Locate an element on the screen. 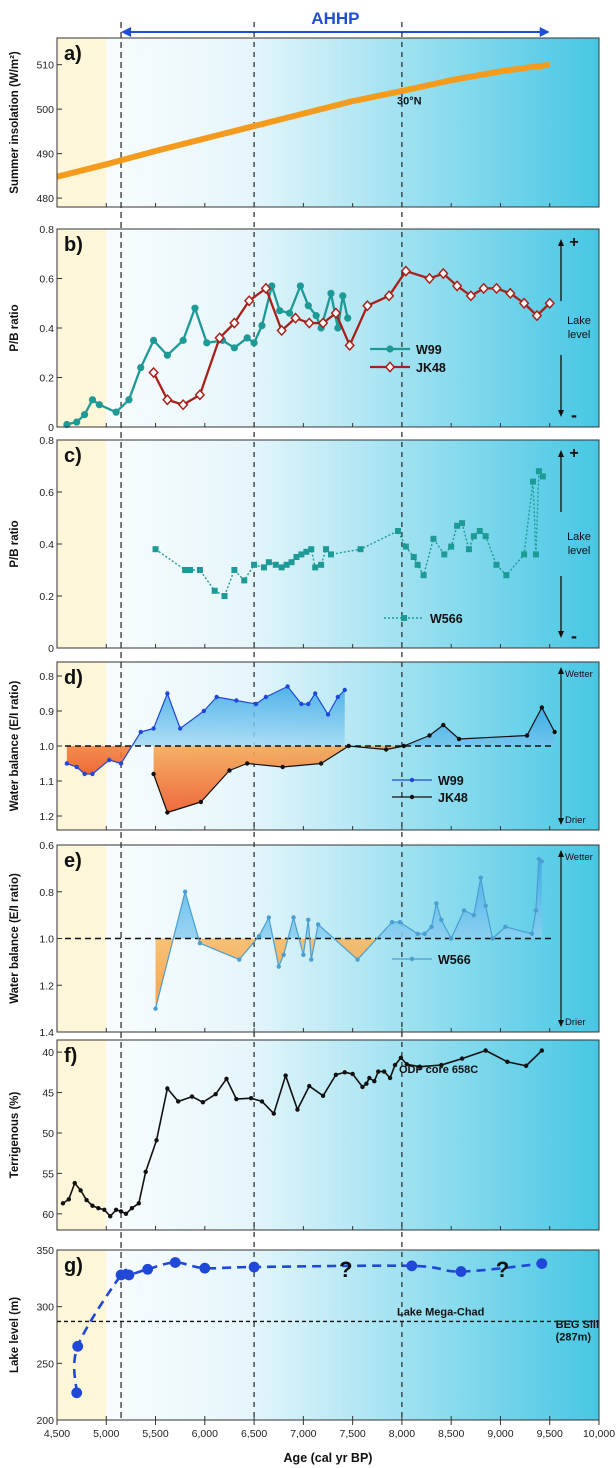  panel-frame is located at coordinates (328, 1335).